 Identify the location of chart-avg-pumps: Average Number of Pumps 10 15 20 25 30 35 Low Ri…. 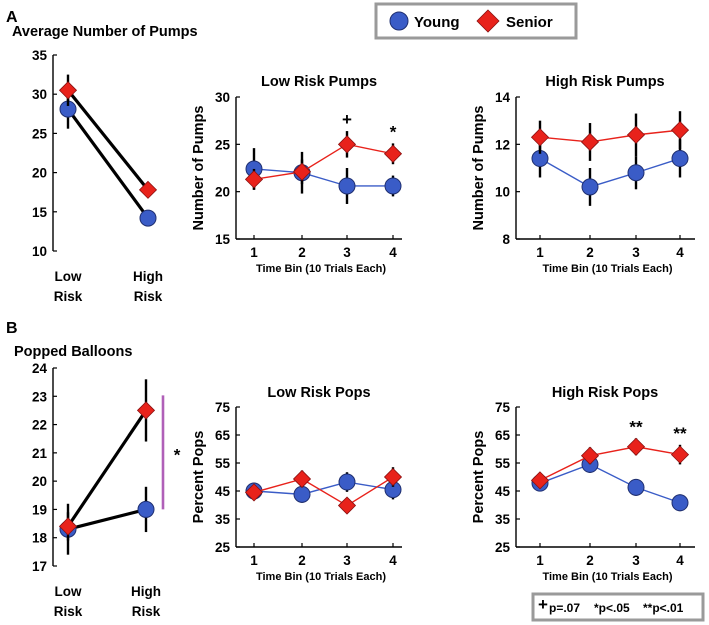
(105, 164).